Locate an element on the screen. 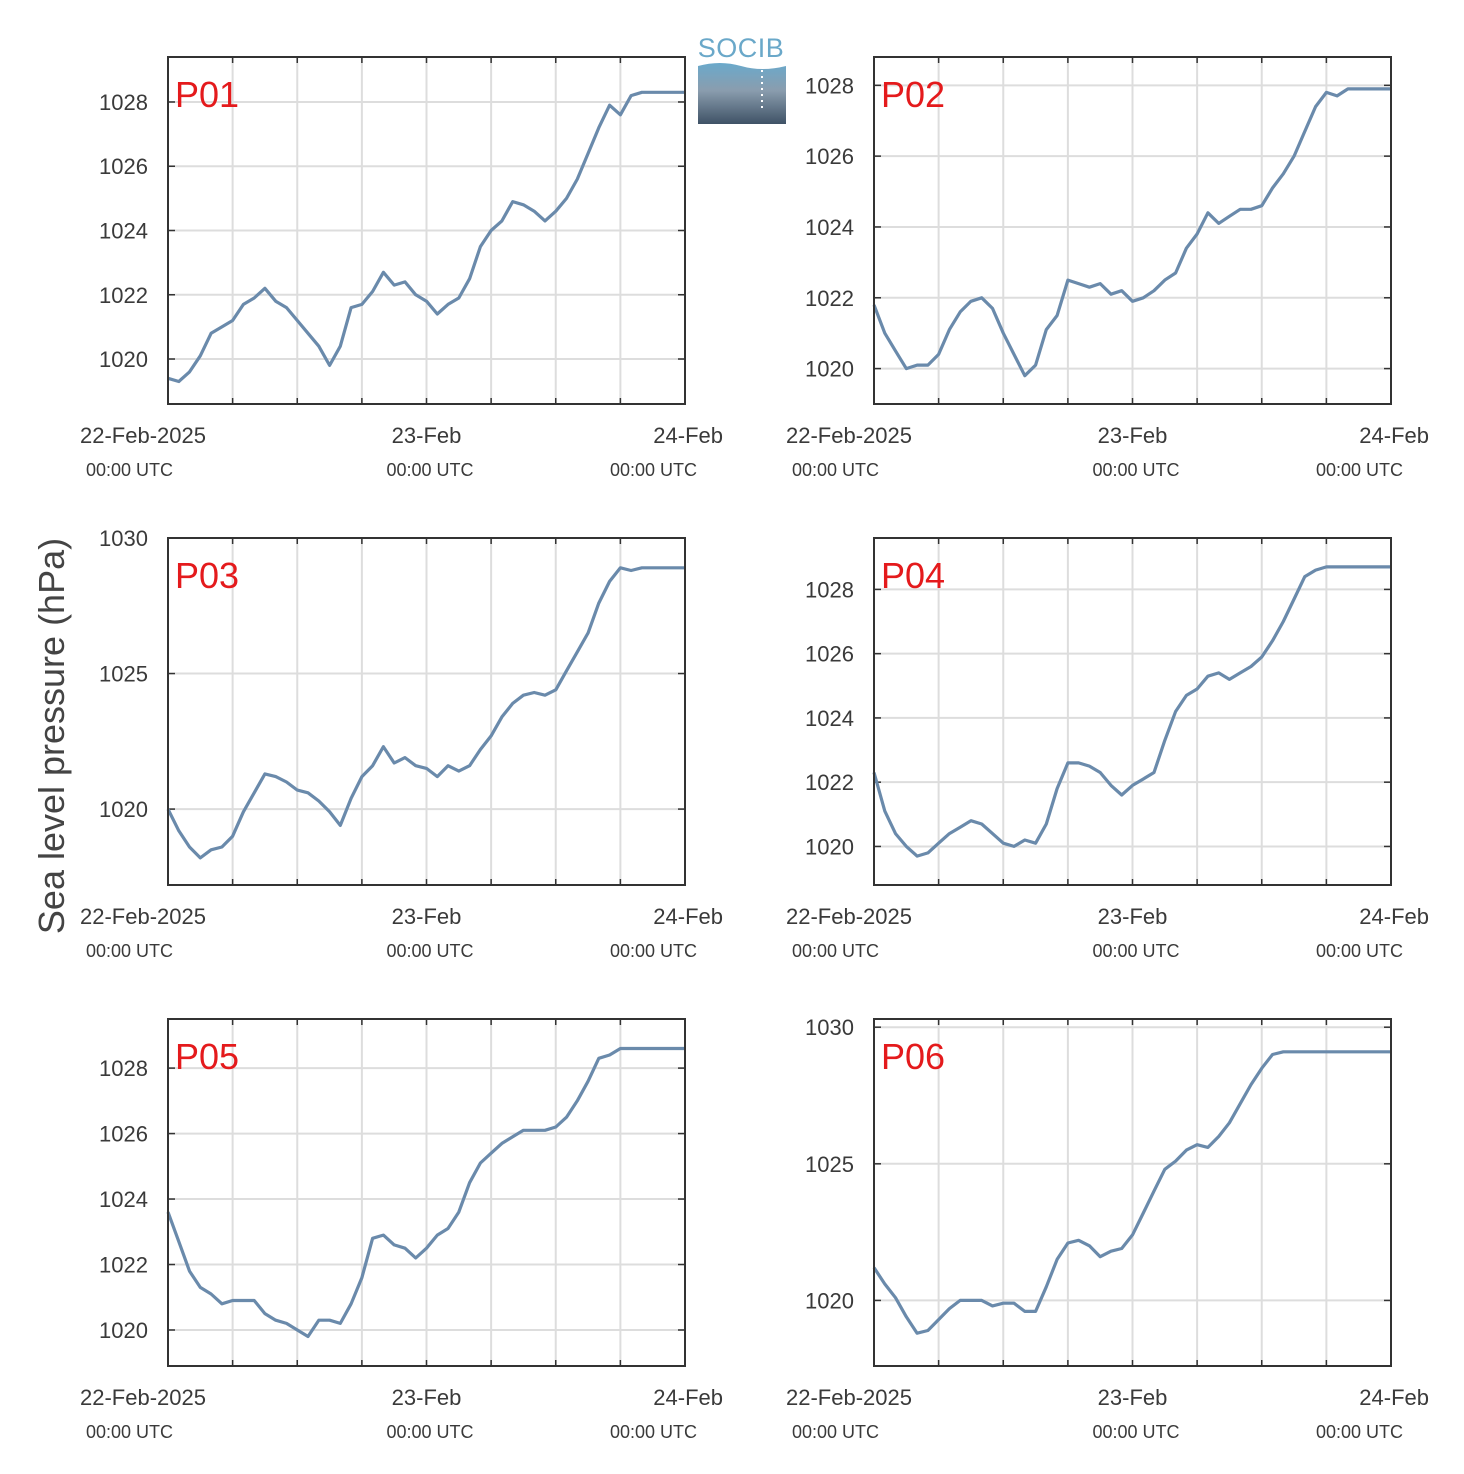 Image resolution: width=1464 pixels, height=1474 pixels. panel-label: P03 is located at coordinates (207, 575).